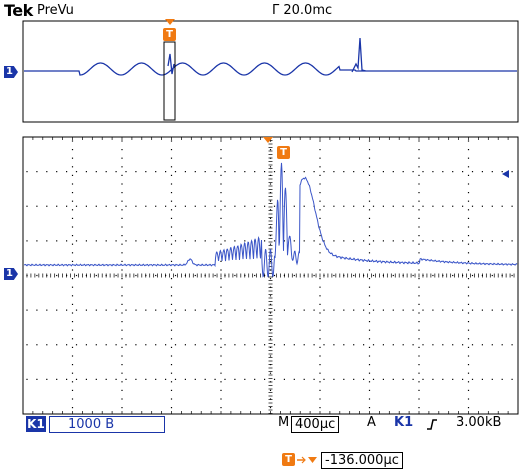 The width and height of the screenshot is (520, 473). Describe the element at coordinates (432, 424) in the screenshot. I see `rising-edge-icon` at that location.